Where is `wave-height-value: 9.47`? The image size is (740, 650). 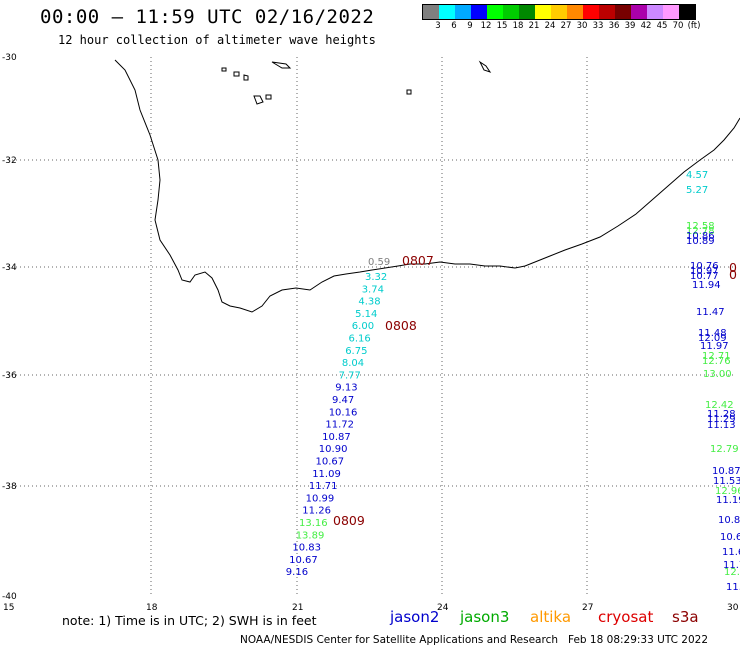
wave-height-value: 9.47 is located at coordinates (343, 400).